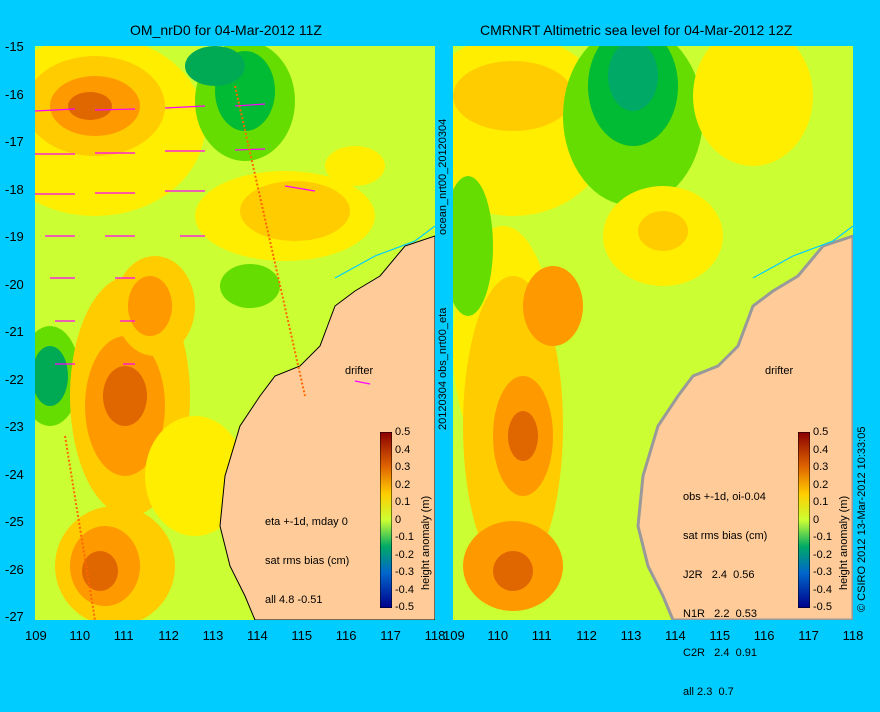  Describe the element at coordinates (386, 520) in the screenshot. I see `left-colorbar` at that location.